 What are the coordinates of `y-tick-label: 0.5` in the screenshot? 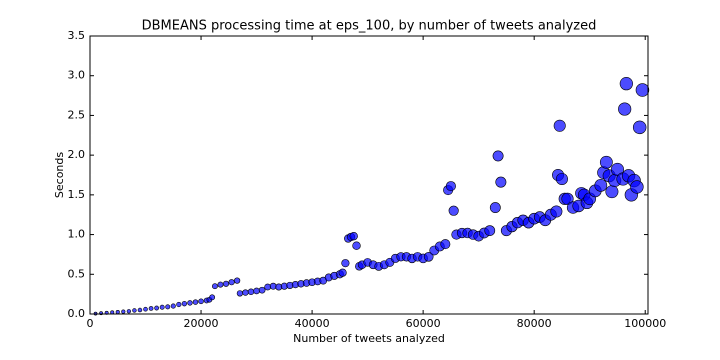 It's located at (77, 273).